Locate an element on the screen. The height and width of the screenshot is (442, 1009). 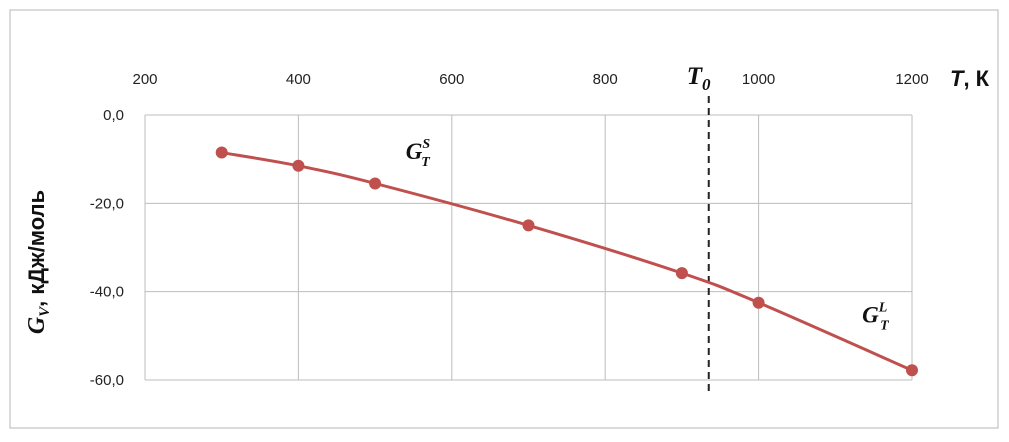
x-tick-label: 400 is located at coordinates (298, 79).